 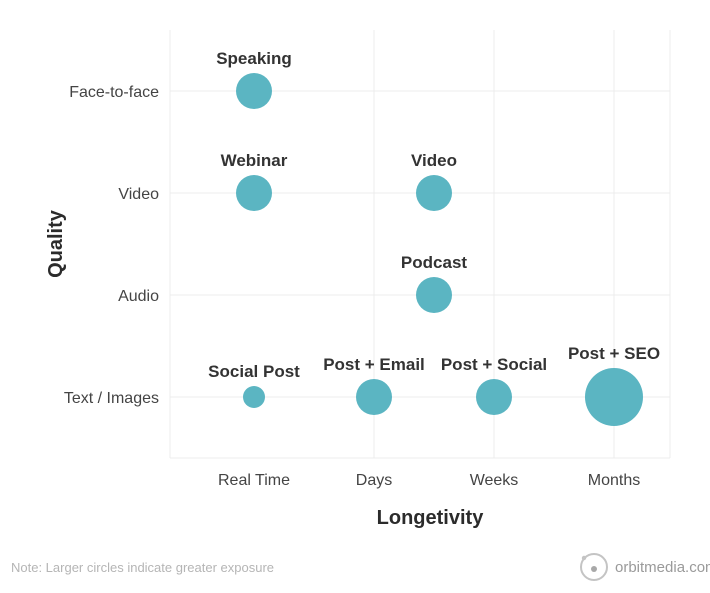 What do you see at coordinates (434, 262) in the screenshot?
I see `bubble-label: Podcast` at bounding box center [434, 262].